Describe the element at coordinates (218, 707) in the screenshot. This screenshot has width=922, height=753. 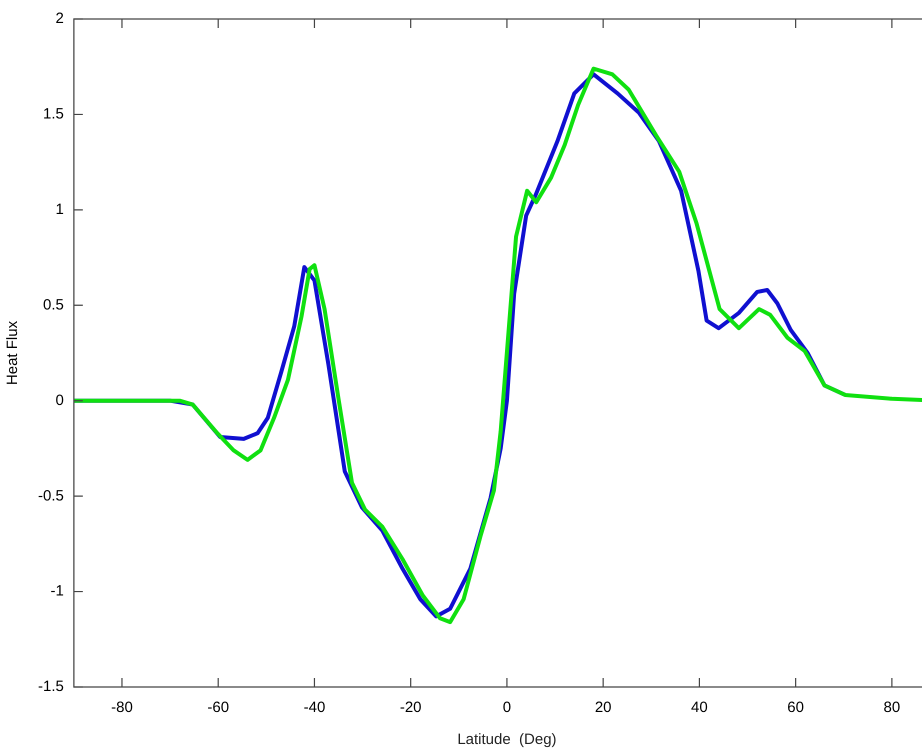
I see `x-tick-label: -60` at that location.